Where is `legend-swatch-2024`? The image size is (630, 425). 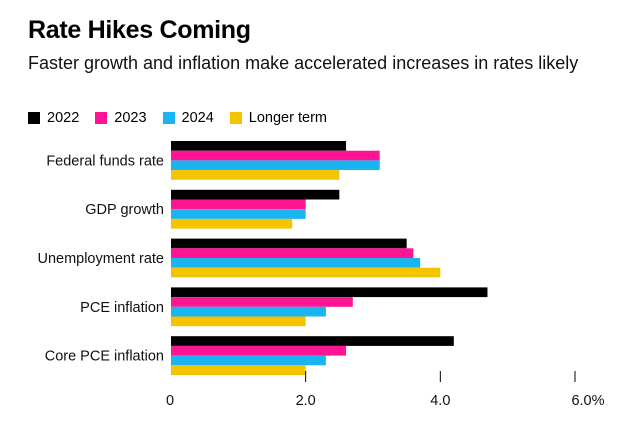 legend-swatch-2024 is located at coordinates (168, 118).